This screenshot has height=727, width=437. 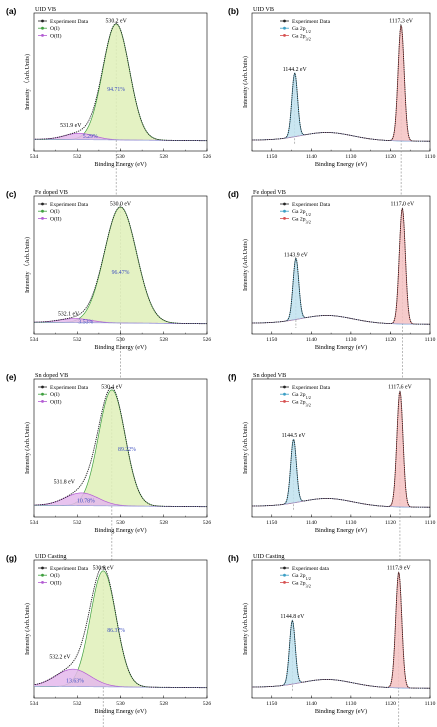 What do you see at coordinates (350, 157) in the screenshot?
I see `x-tick-label: 1130` at bounding box center [350, 157].